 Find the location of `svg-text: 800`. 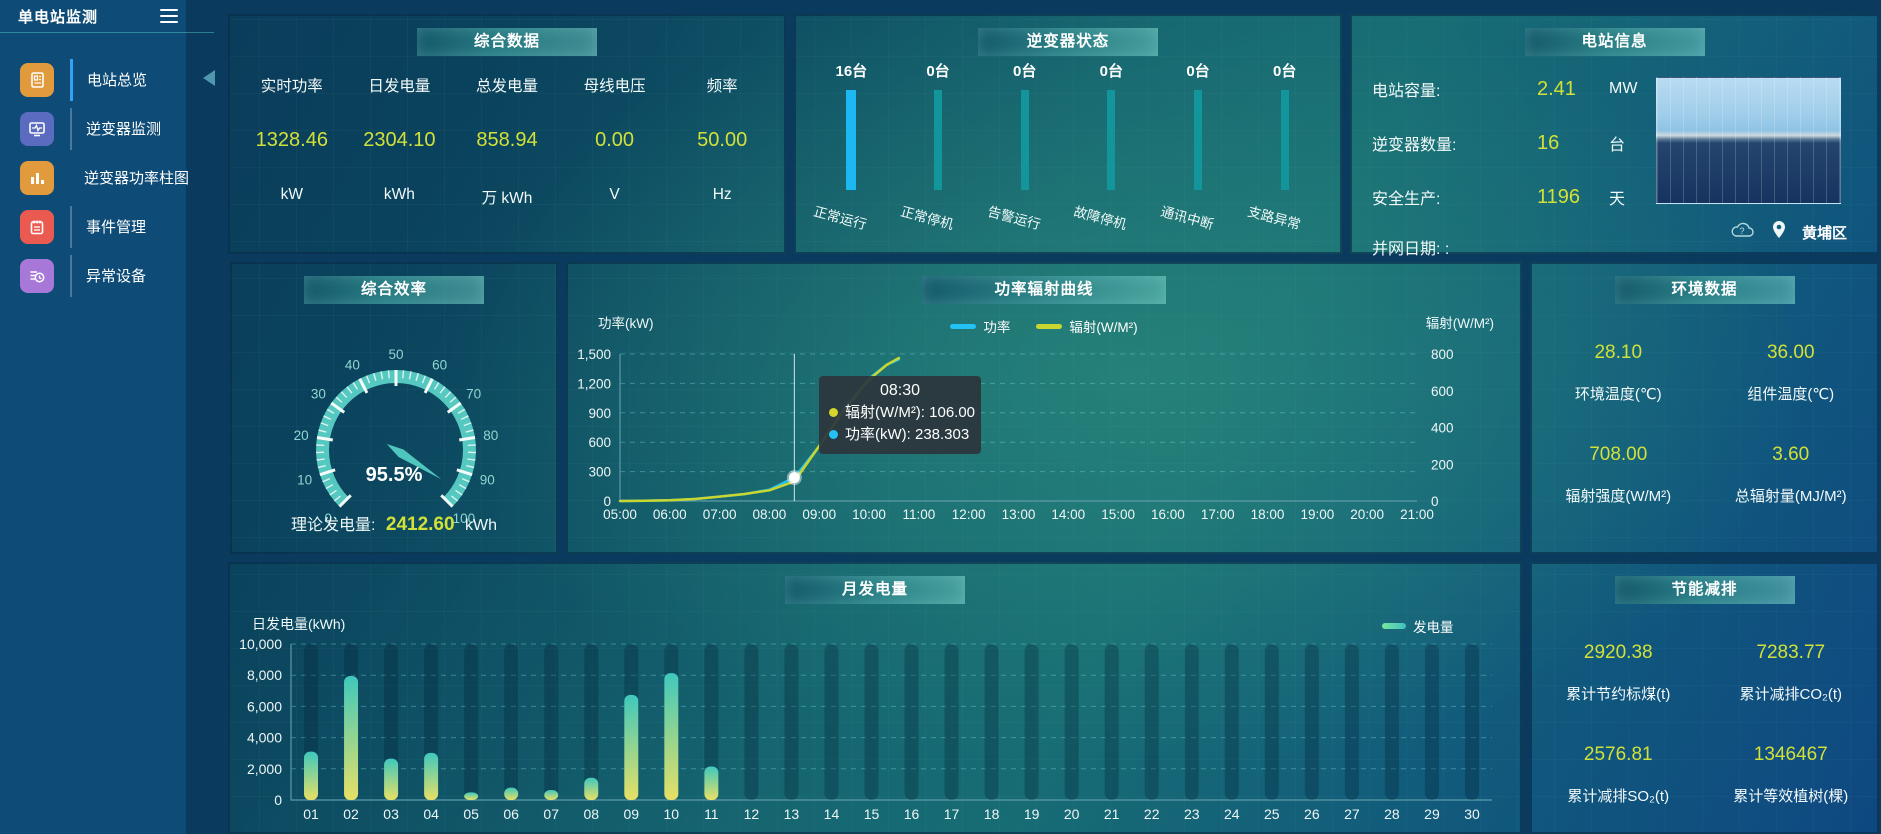

svg-text: 800 is located at coordinates (1442, 354).